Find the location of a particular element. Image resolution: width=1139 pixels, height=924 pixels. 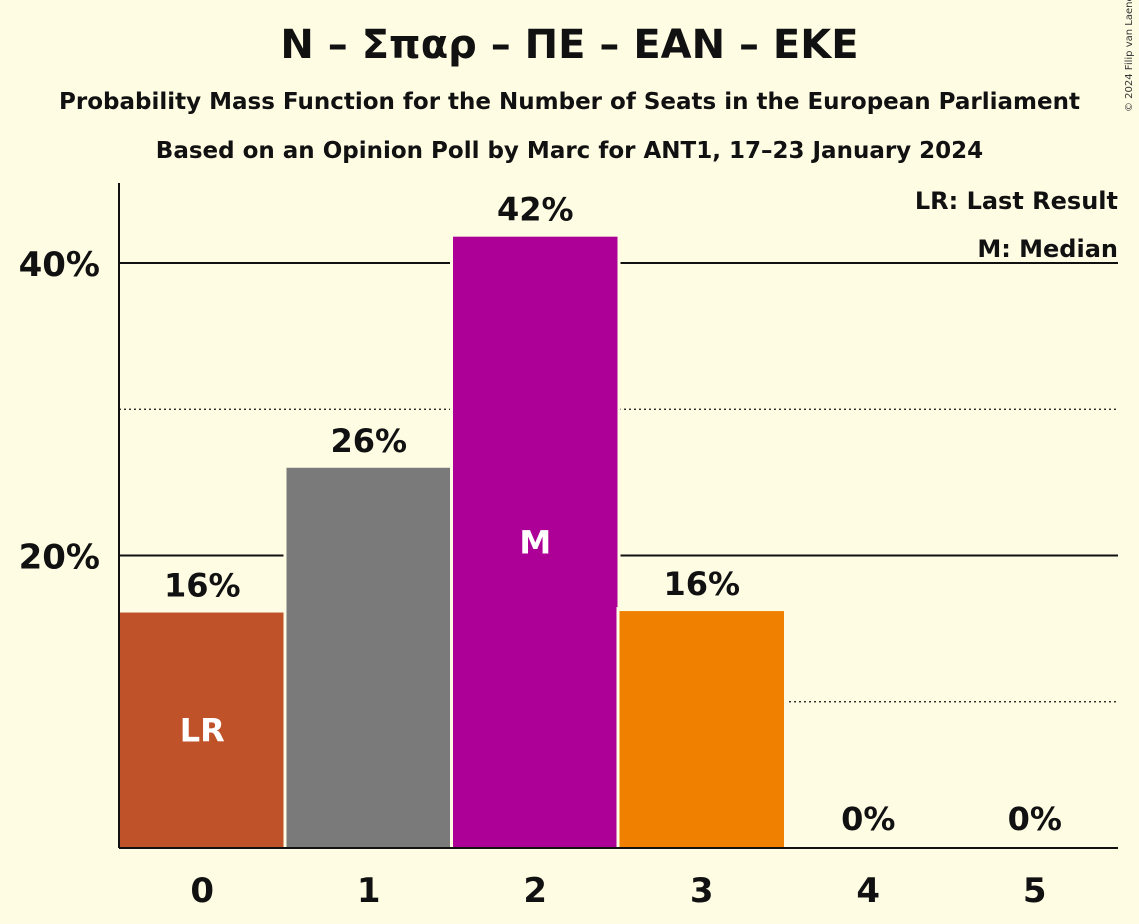

last-result-mark: LR is located at coordinates (202, 730).